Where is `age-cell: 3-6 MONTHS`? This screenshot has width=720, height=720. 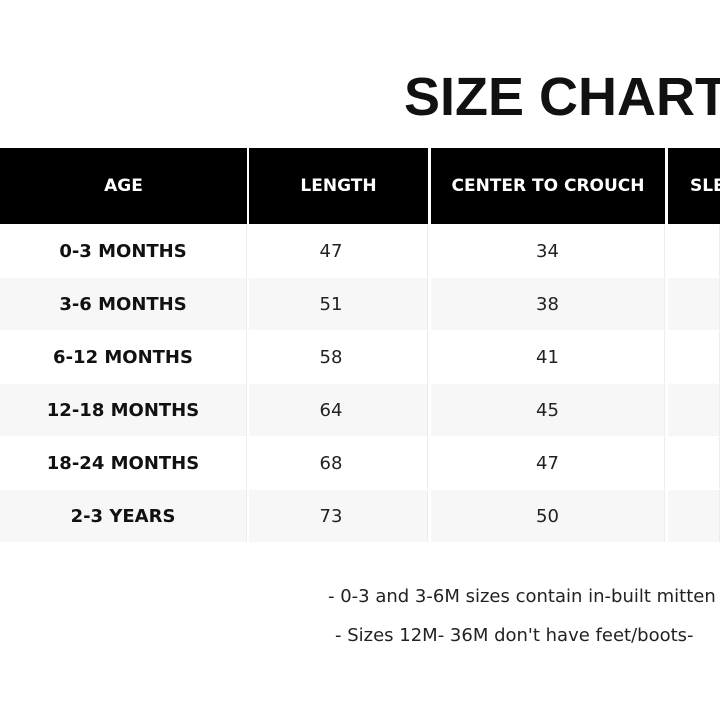
age-cell: 3-6 MONTHS is located at coordinates (123, 304).